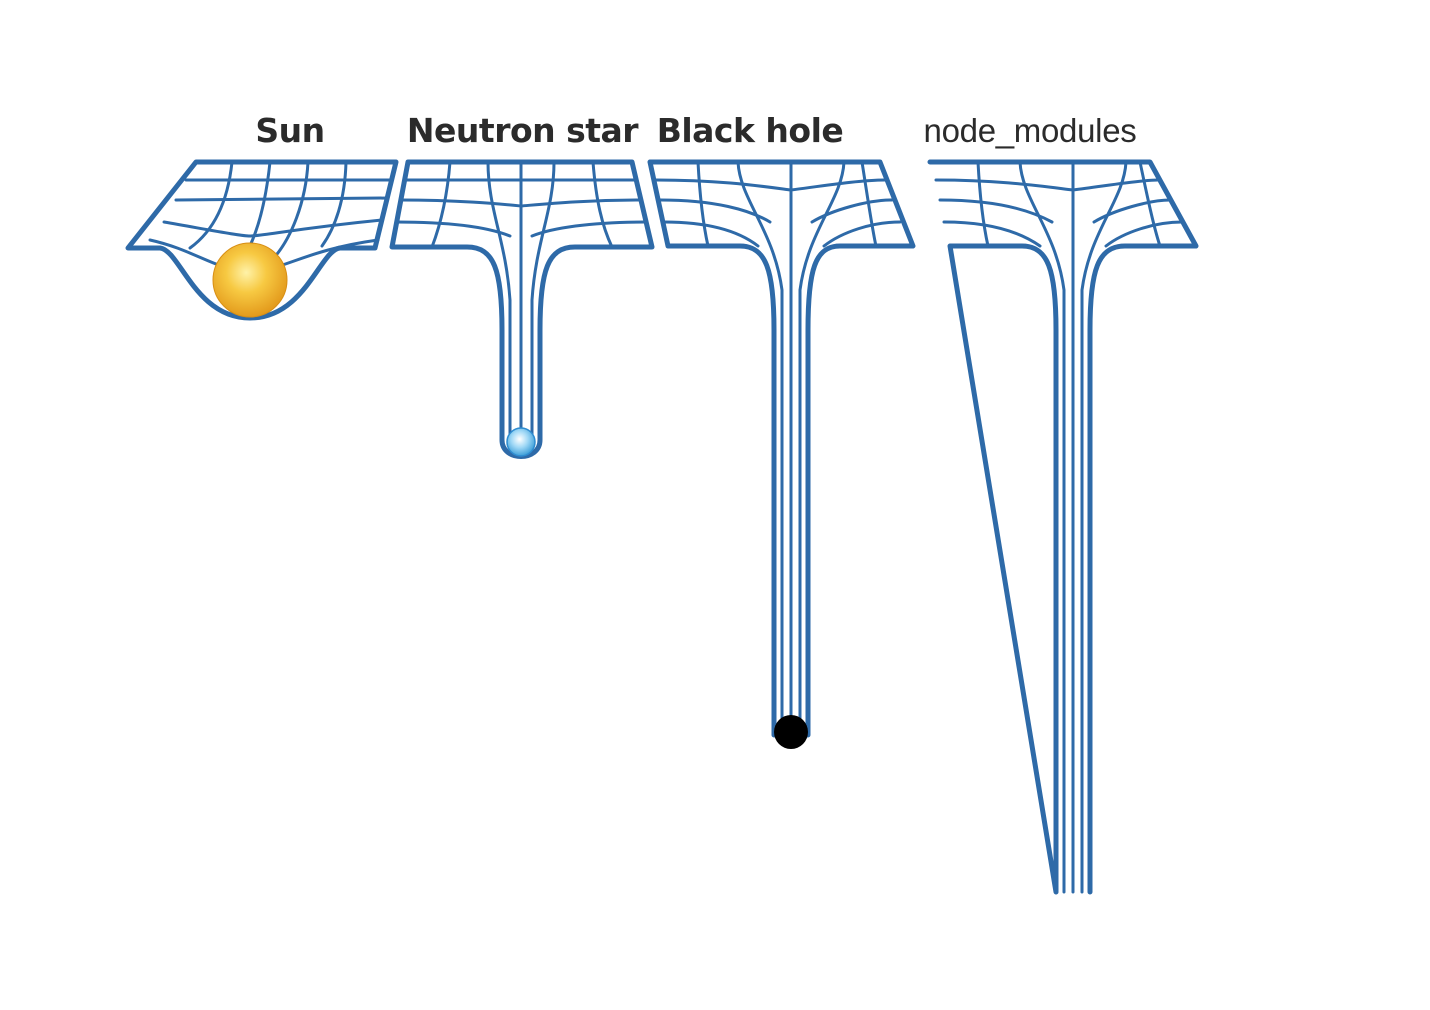  Describe the element at coordinates (1063, 527) in the screenshot. I see `node-modules-spacetime-grid` at that location.